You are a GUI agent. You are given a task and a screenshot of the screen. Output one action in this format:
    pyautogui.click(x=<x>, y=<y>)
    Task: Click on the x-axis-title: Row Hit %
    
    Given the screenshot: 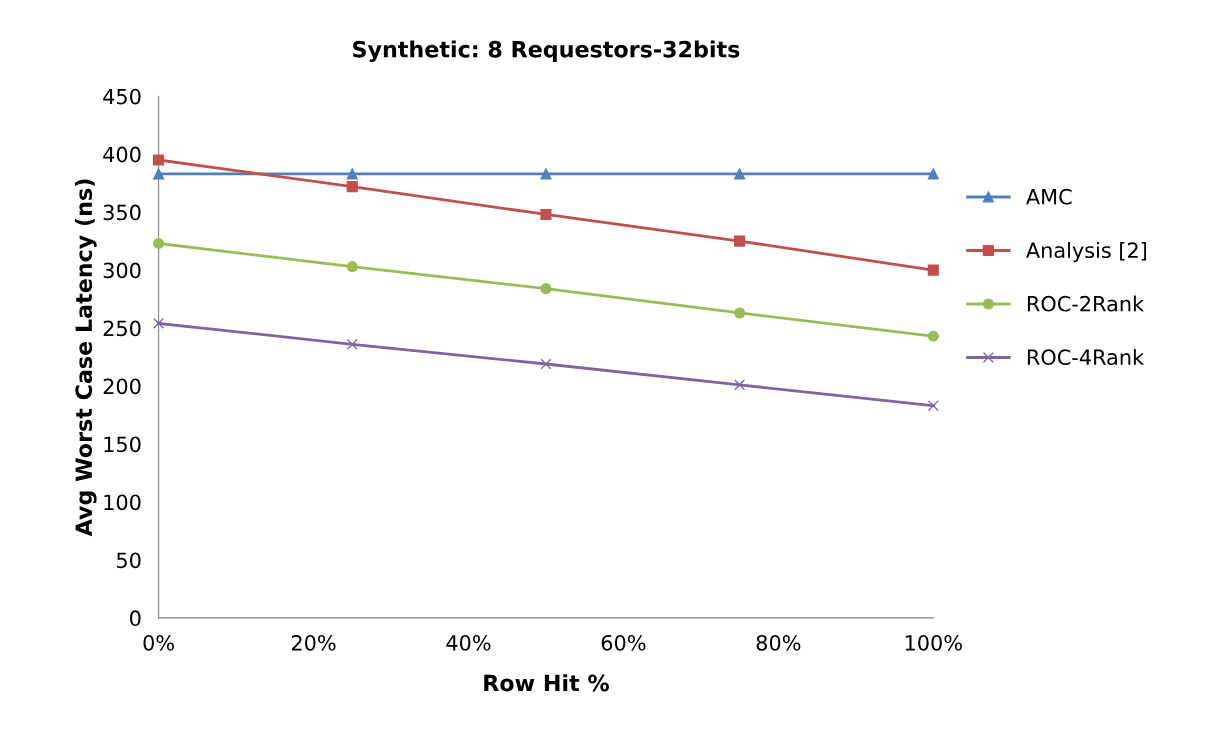 What is the action you would take?
    pyautogui.click(x=546, y=683)
    